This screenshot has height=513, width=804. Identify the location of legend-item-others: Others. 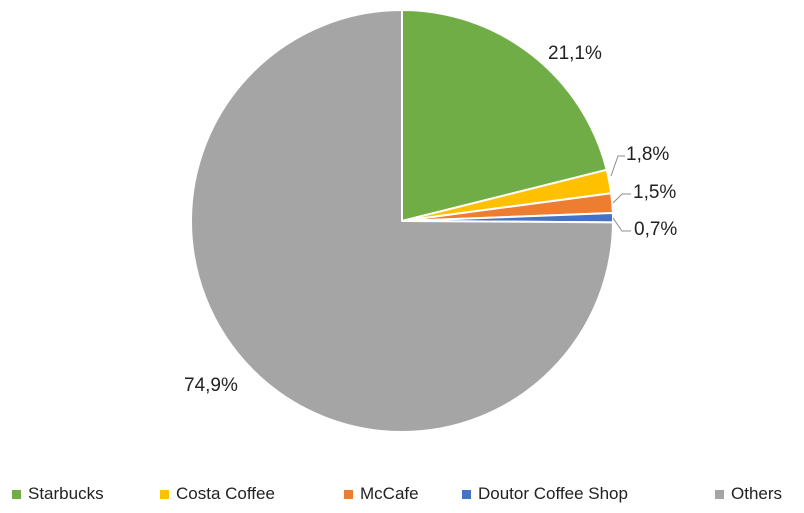
(748, 494).